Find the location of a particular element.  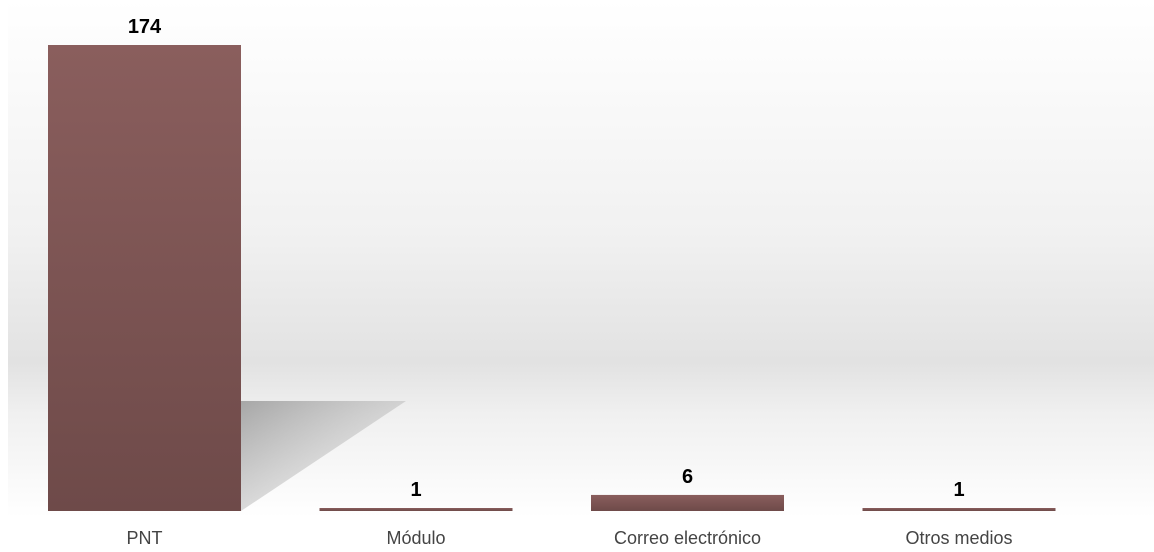

bar-otros-medios is located at coordinates (959, 509).